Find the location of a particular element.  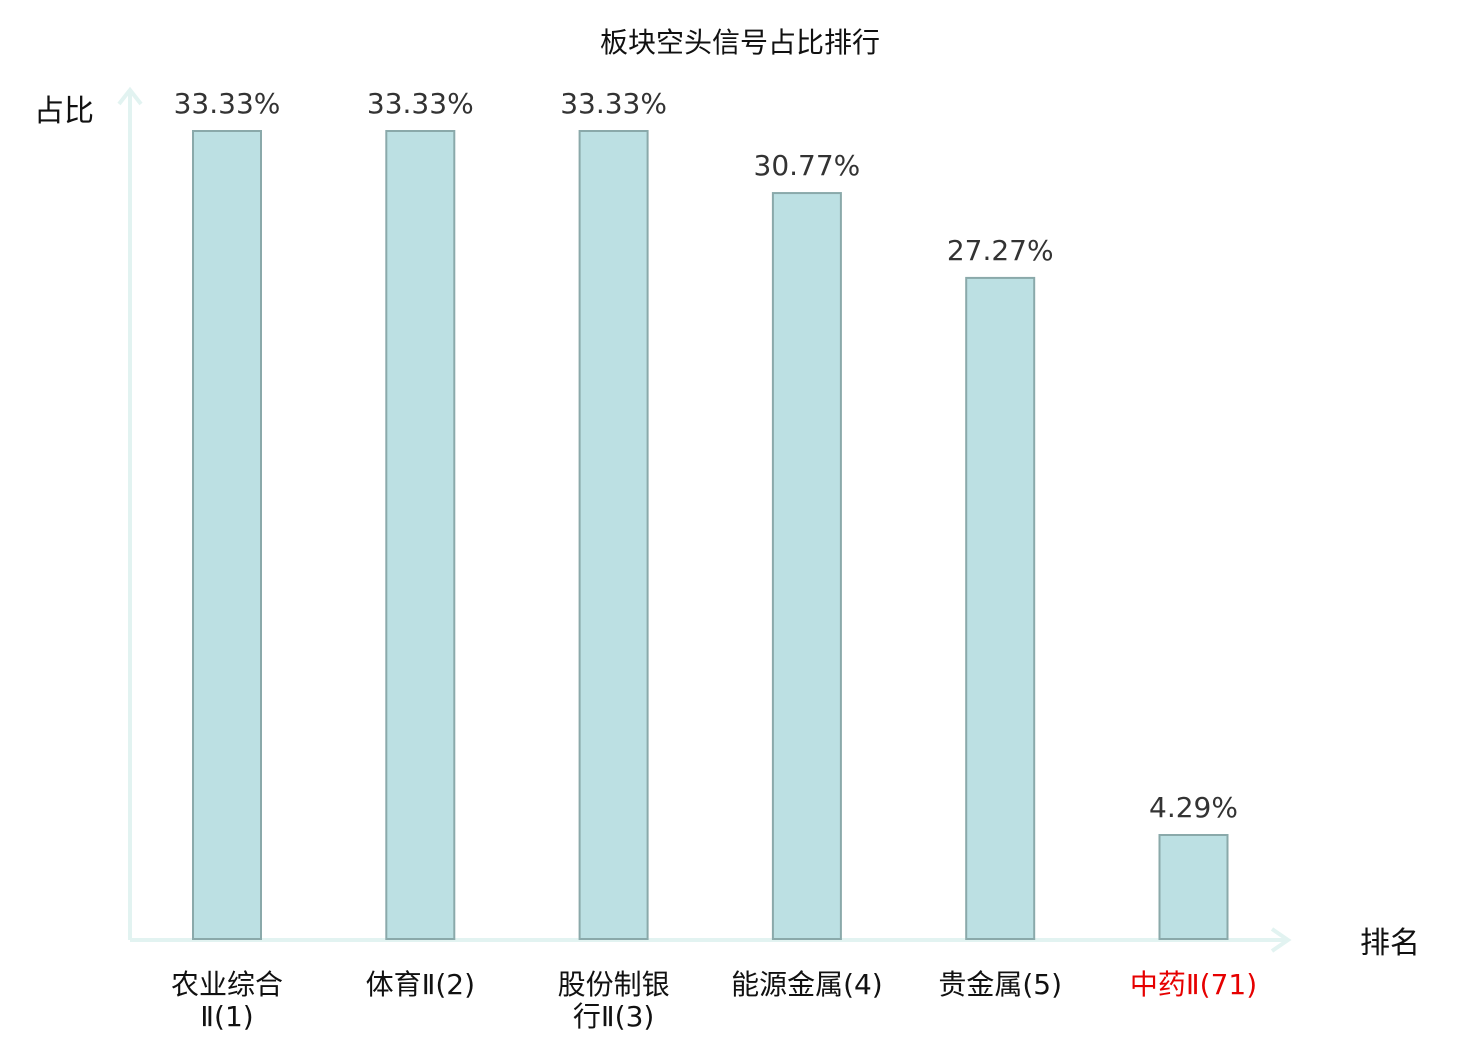

x-tick-label-line: 体育Ⅱ(2) is located at coordinates (420, 984).